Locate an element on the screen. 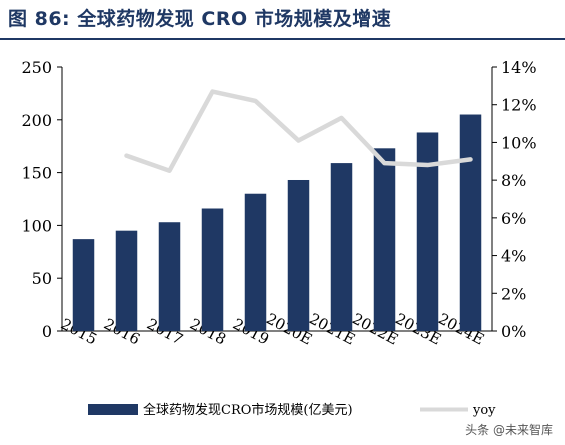  left-tick-label: 0 is located at coordinates (47, 331).